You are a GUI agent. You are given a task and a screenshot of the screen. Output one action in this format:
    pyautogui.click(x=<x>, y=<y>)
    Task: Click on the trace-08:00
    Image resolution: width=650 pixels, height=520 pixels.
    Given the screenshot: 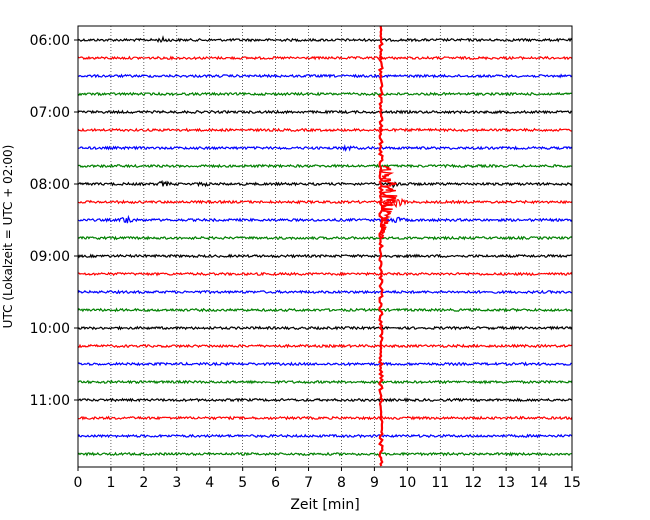 What is the action you would take?
    pyautogui.click(x=325, y=184)
    